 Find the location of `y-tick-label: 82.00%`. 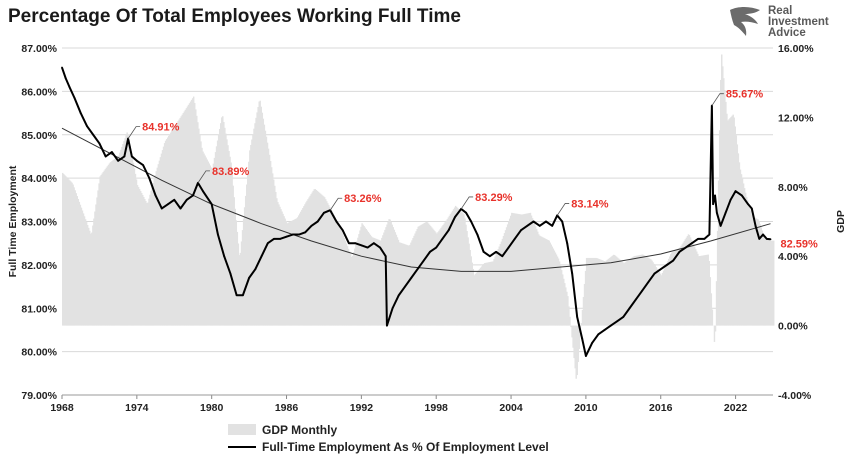

y-tick-label: 82.00% is located at coordinates (39, 266).